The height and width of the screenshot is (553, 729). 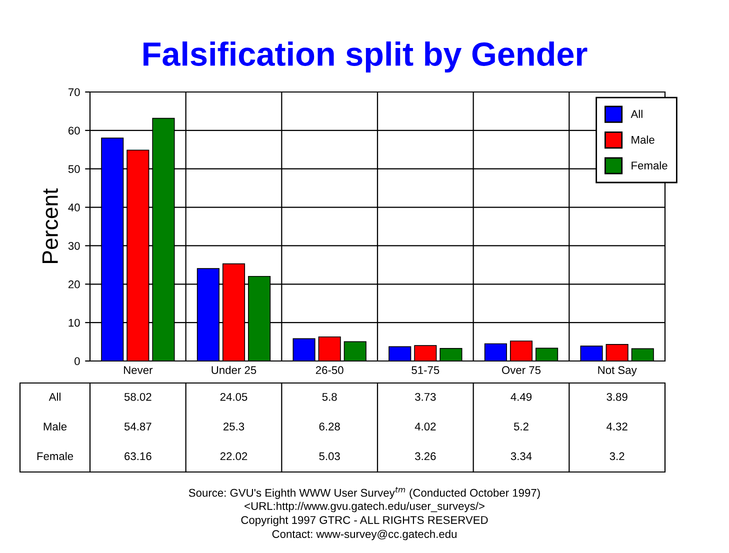 What do you see at coordinates (74, 208) in the screenshot?
I see `y-tick-label: 40` at bounding box center [74, 208].